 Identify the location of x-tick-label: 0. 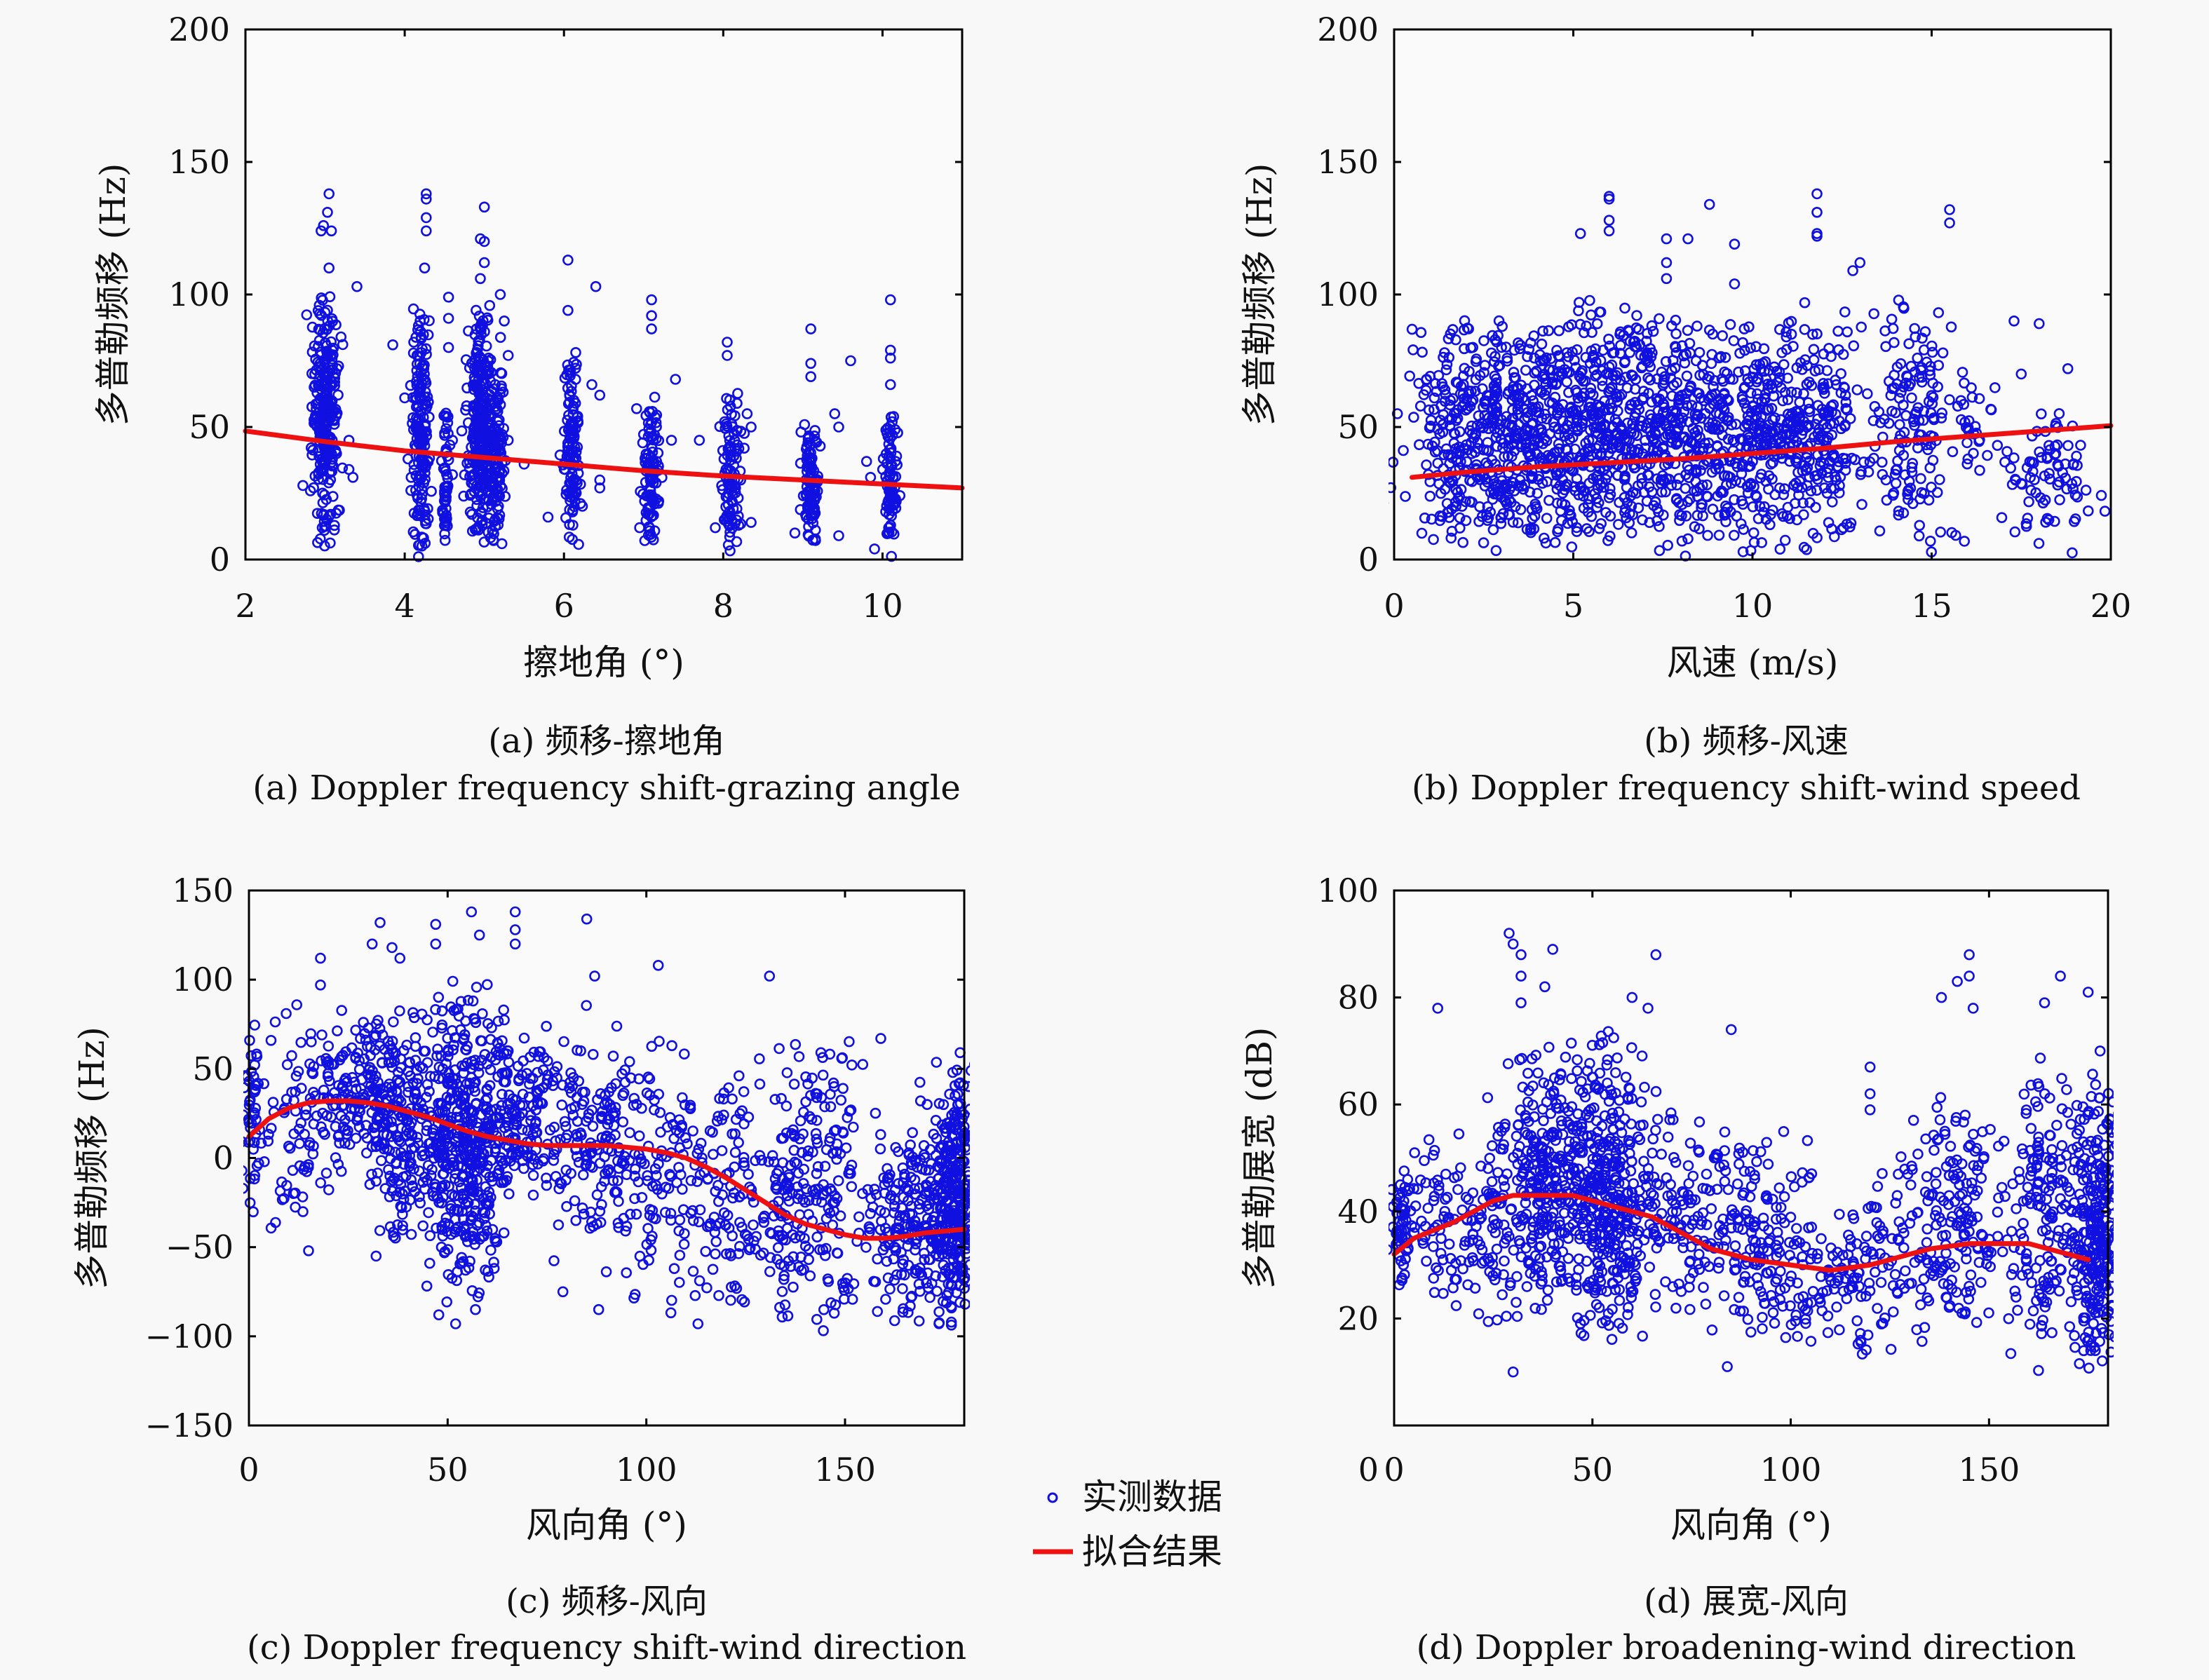
(1394, 606).